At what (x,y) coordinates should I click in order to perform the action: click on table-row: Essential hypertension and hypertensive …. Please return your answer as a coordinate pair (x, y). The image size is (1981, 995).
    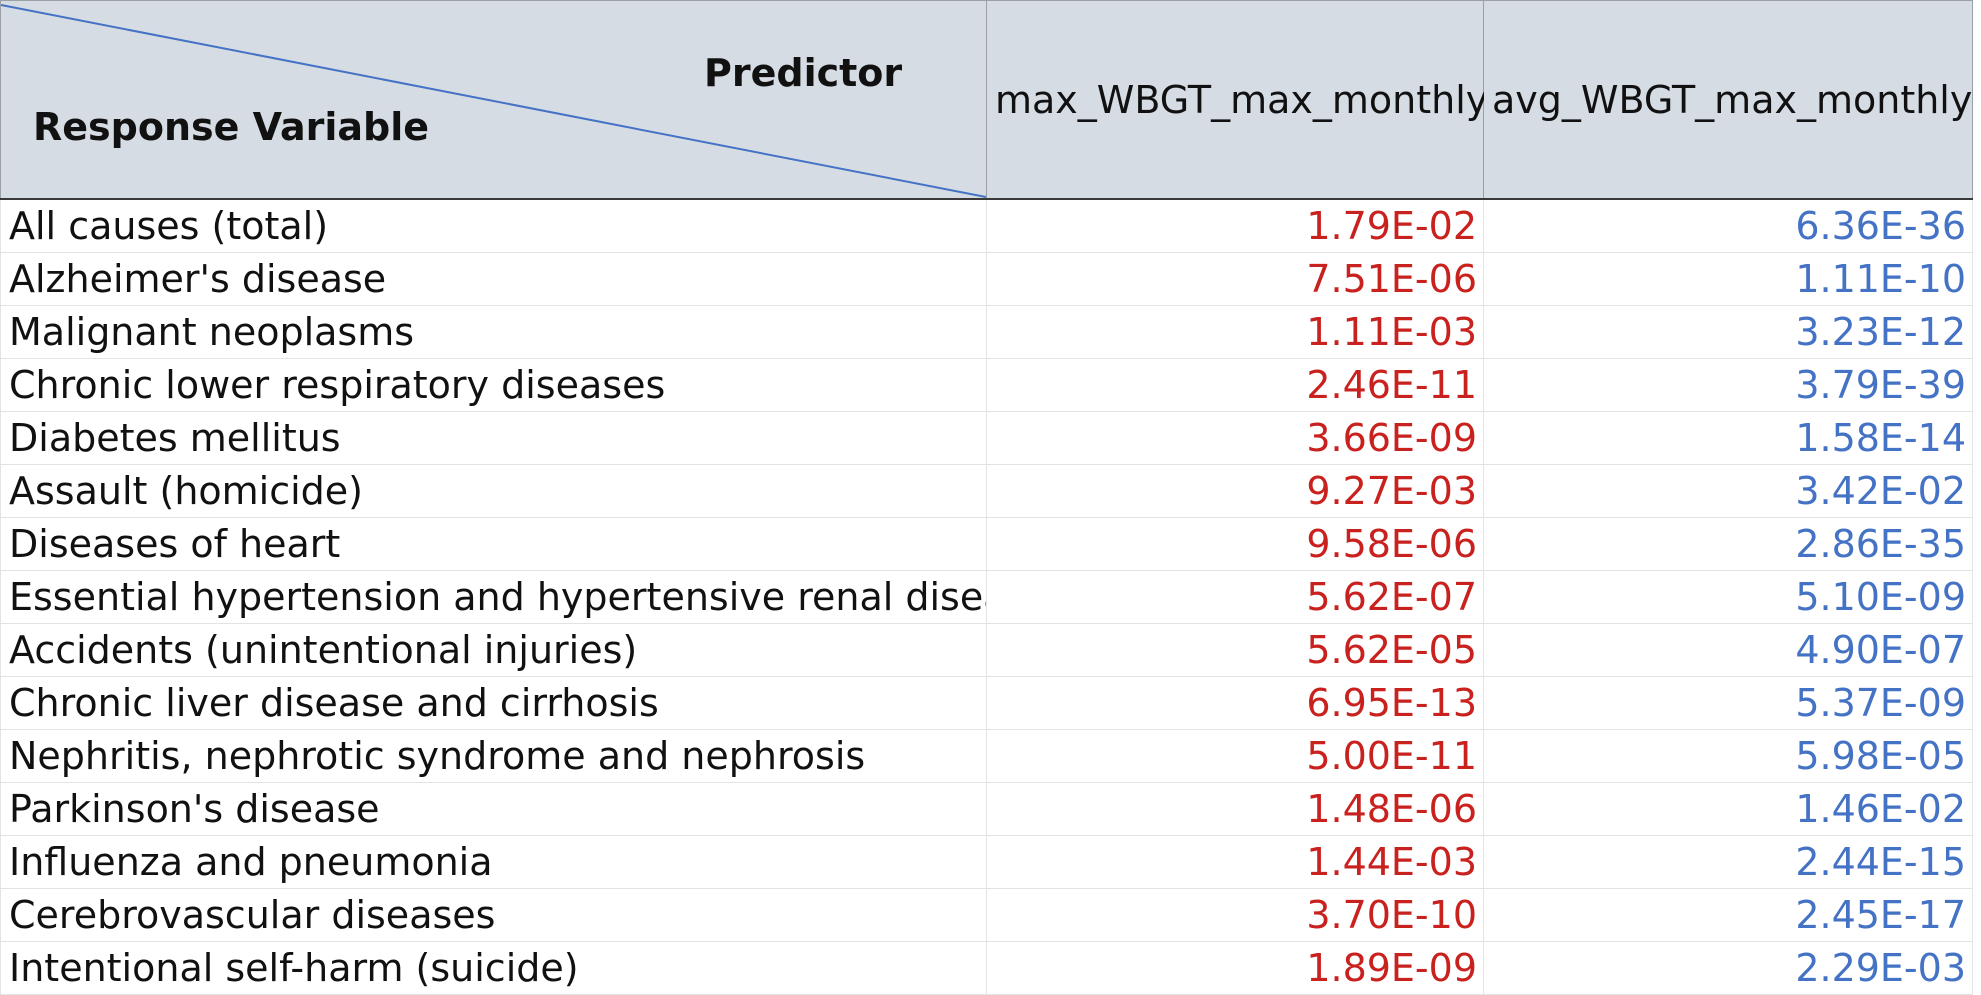
    Looking at the image, I should click on (986, 597).